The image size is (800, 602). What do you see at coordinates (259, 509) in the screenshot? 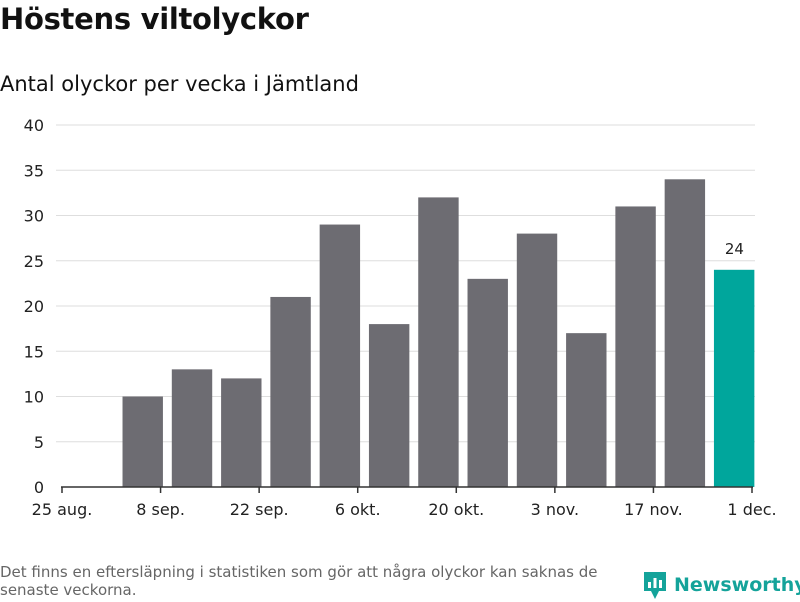
I see `x-tick-label: 22 sep.` at bounding box center [259, 509].